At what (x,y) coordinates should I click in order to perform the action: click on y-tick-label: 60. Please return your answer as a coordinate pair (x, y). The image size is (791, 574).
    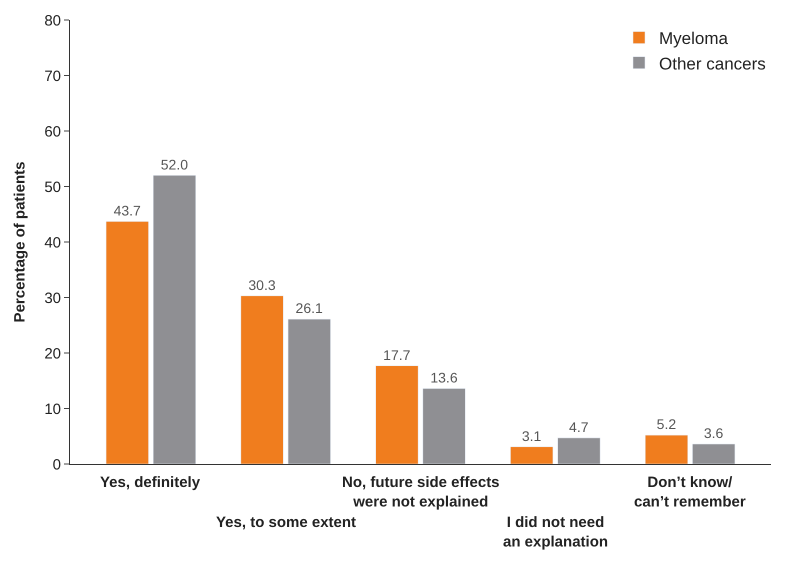
    Looking at the image, I should click on (52, 131).